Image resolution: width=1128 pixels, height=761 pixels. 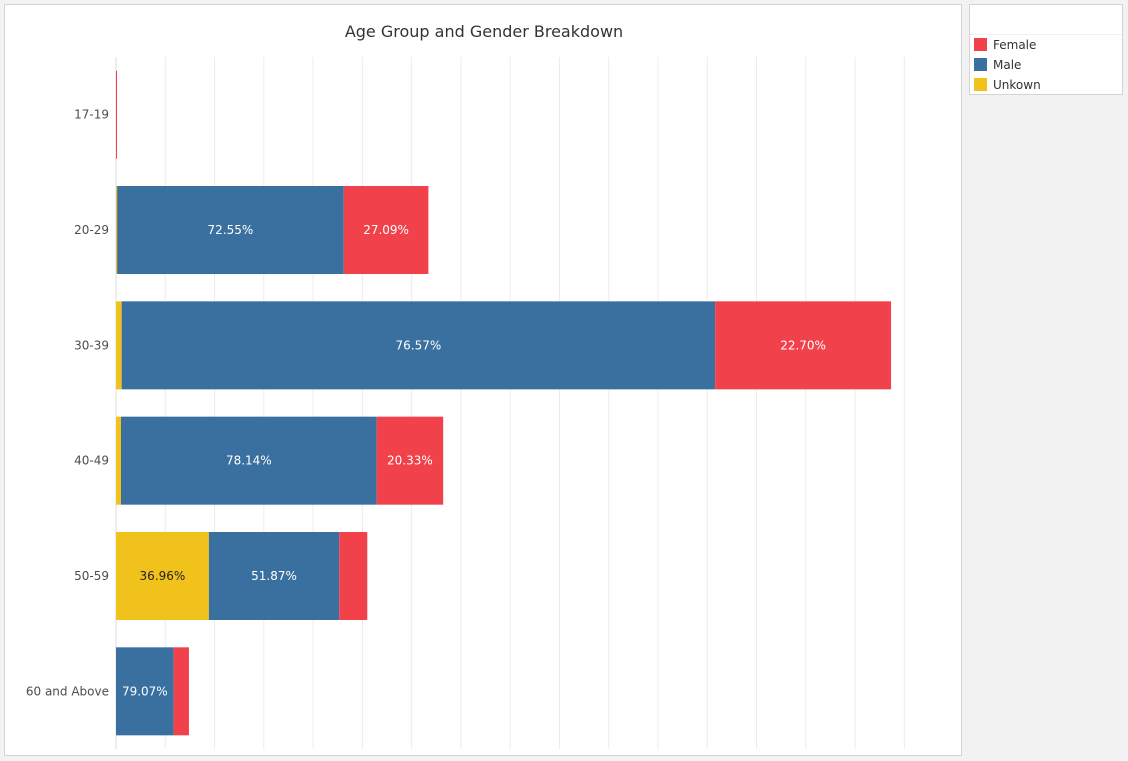 I want to click on data-label: 20.33%, so click(x=410, y=461).